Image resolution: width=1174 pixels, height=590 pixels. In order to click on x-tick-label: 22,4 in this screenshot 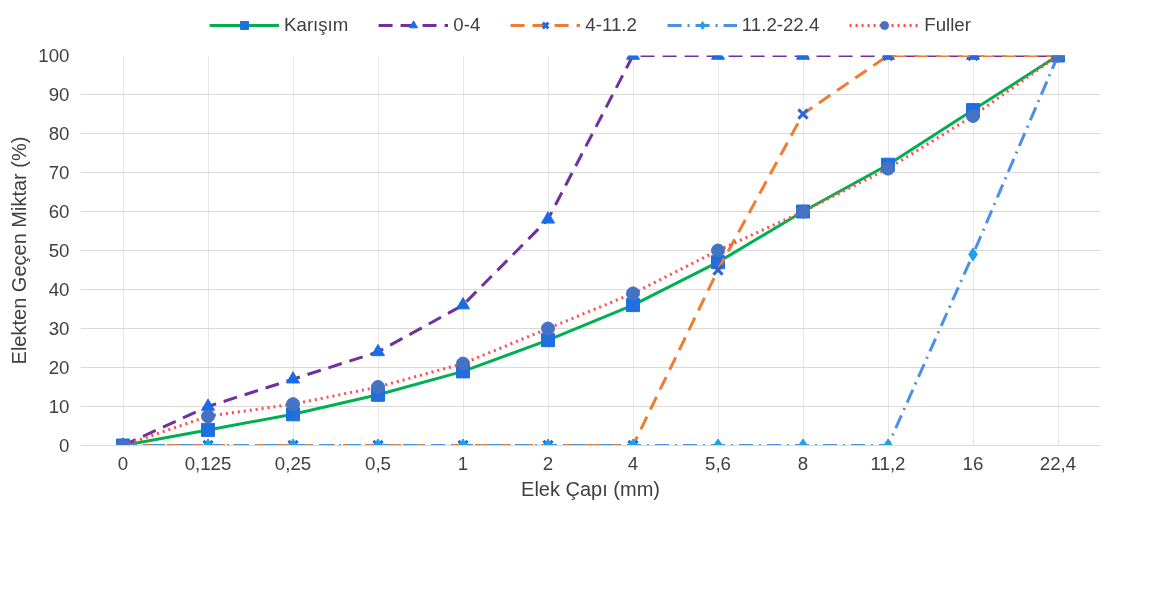, I will do `click(1058, 463)`.